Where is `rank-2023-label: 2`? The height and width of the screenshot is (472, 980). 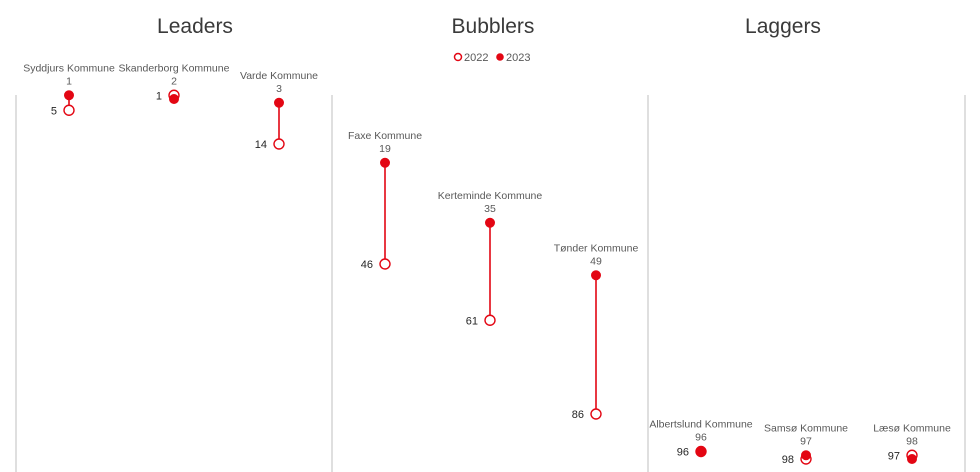 rank-2023-label: 2 is located at coordinates (174, 81).